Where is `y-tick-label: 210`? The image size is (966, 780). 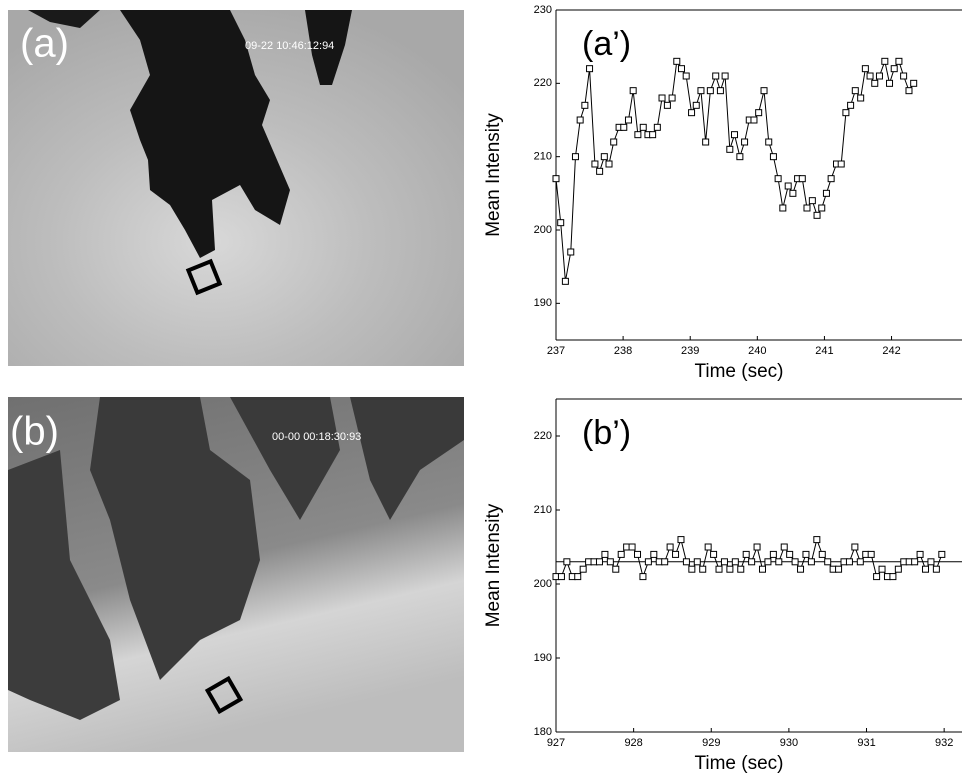
y-tick-label: 210 is located at coordinates (543, 510).